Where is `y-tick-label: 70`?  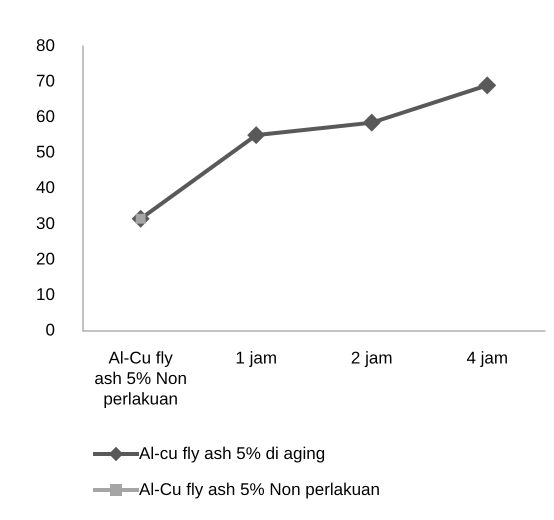
y-tick-label: 70 is located at coordinates (45, 80).